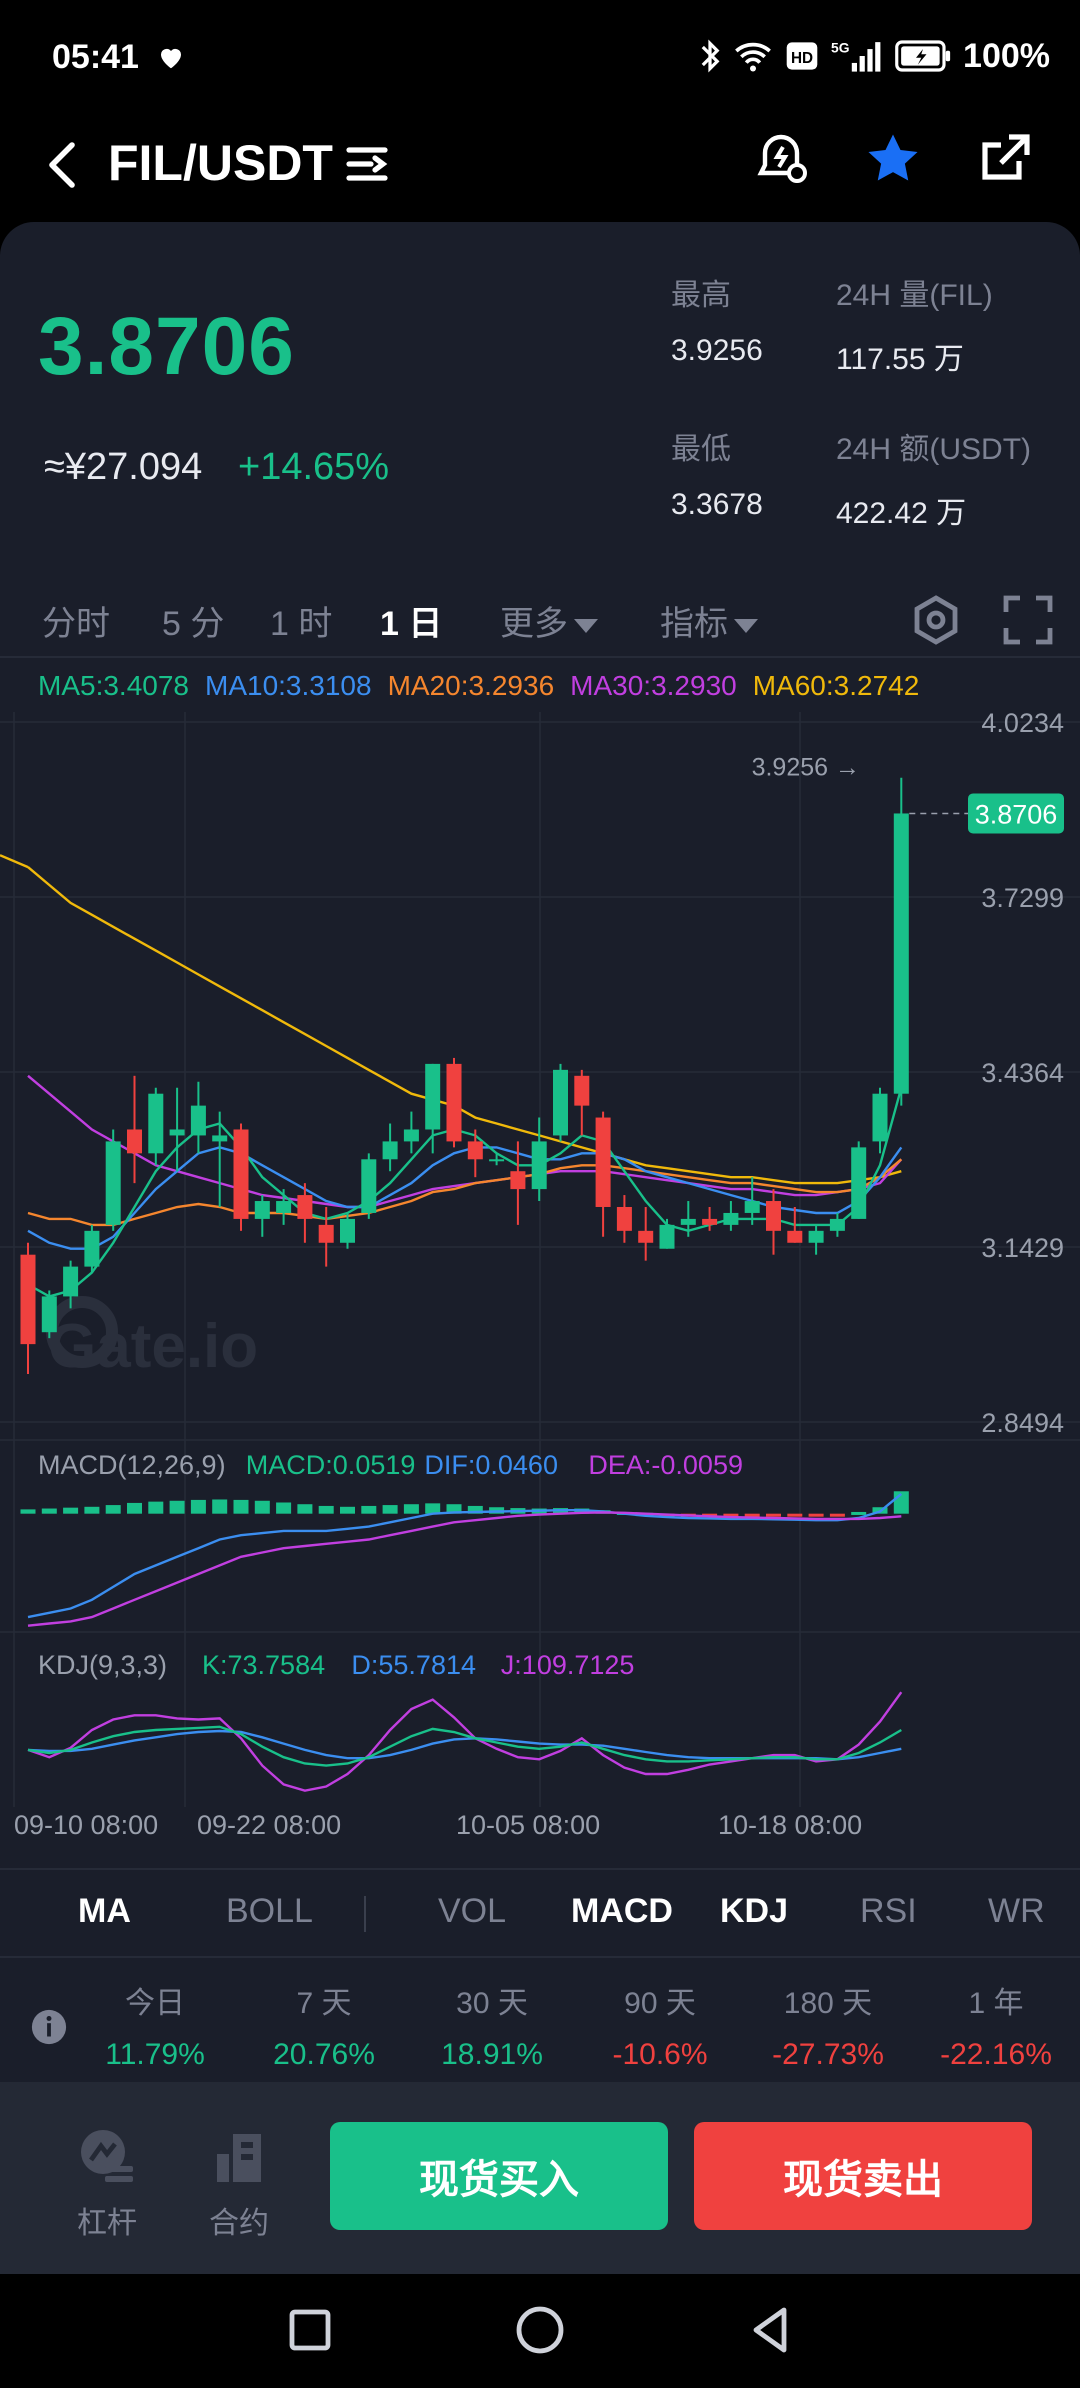  Describe the element at coordinates (549, 620) in the screenshot. I see `tab-more: 更多` at that location.